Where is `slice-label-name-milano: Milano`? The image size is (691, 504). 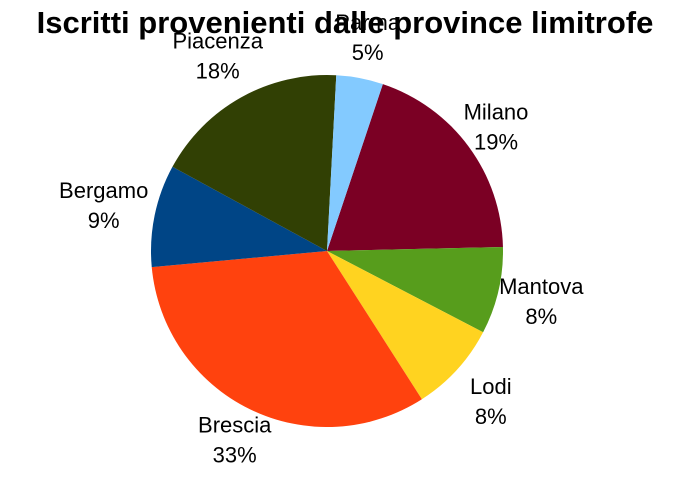 slice-label-name-milano: Milano is located at coordinates (496, 111).